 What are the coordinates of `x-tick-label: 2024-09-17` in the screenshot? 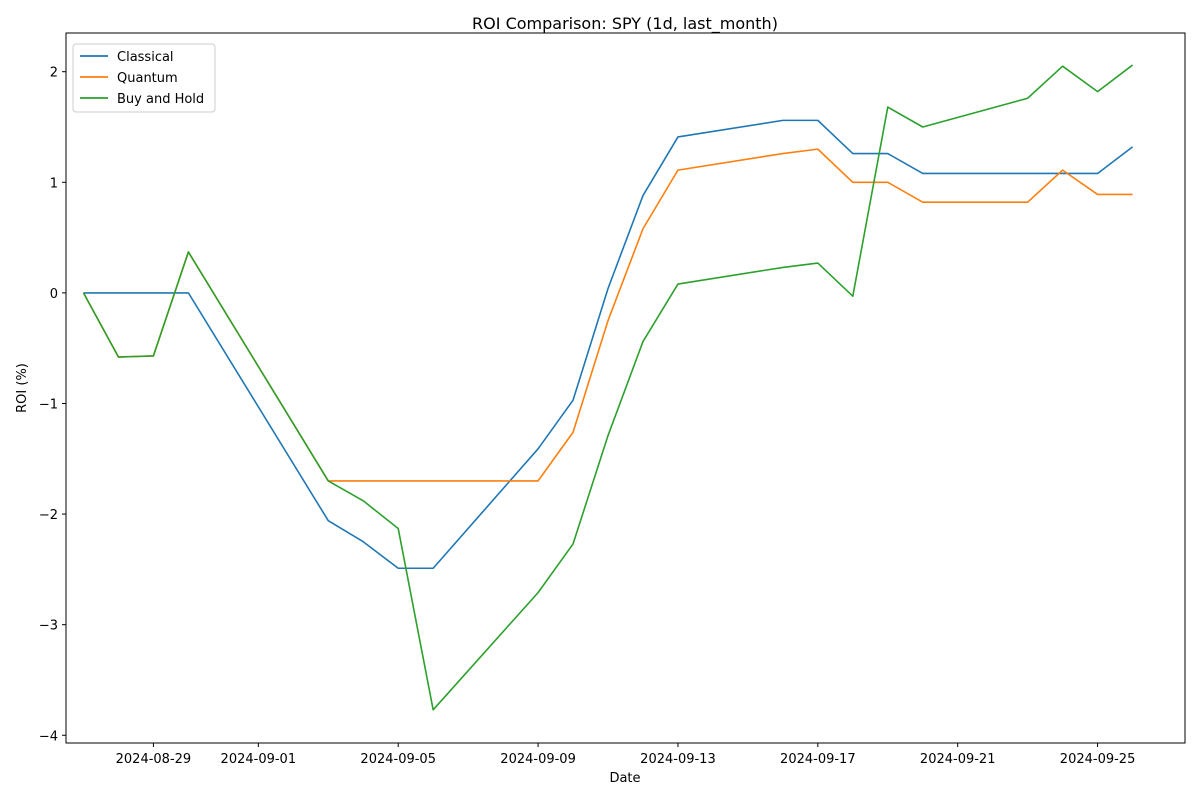 It's located at (818, 759).